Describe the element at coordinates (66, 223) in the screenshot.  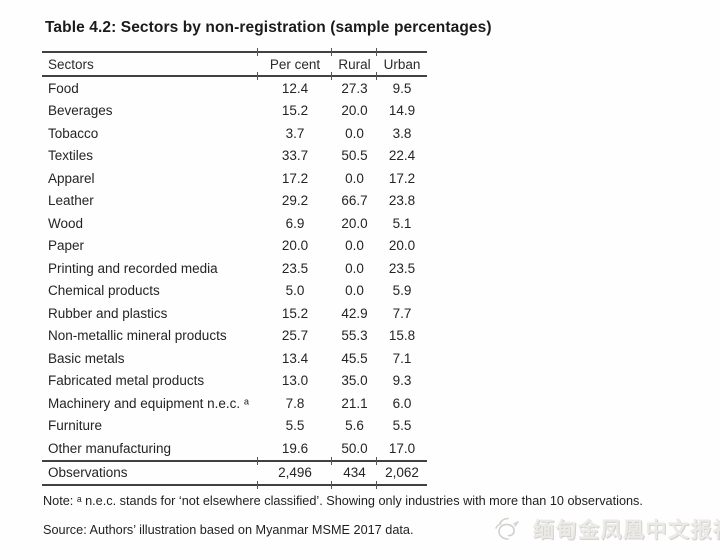
I see `sector-name: Wood` at that location.